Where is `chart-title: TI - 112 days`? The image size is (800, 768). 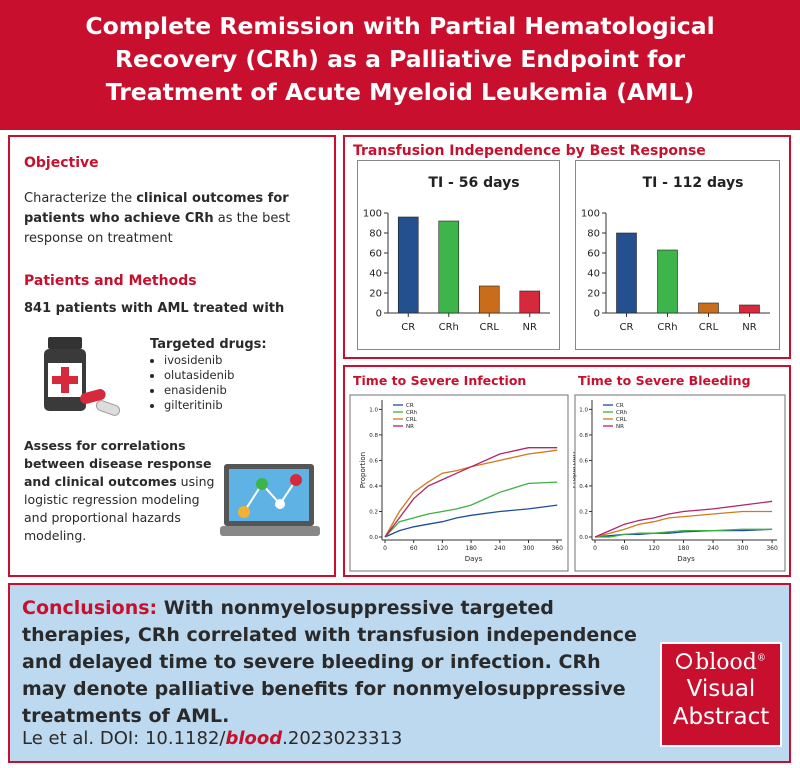 chart-title: TI - 112 days is located at coordinates (693, 183).